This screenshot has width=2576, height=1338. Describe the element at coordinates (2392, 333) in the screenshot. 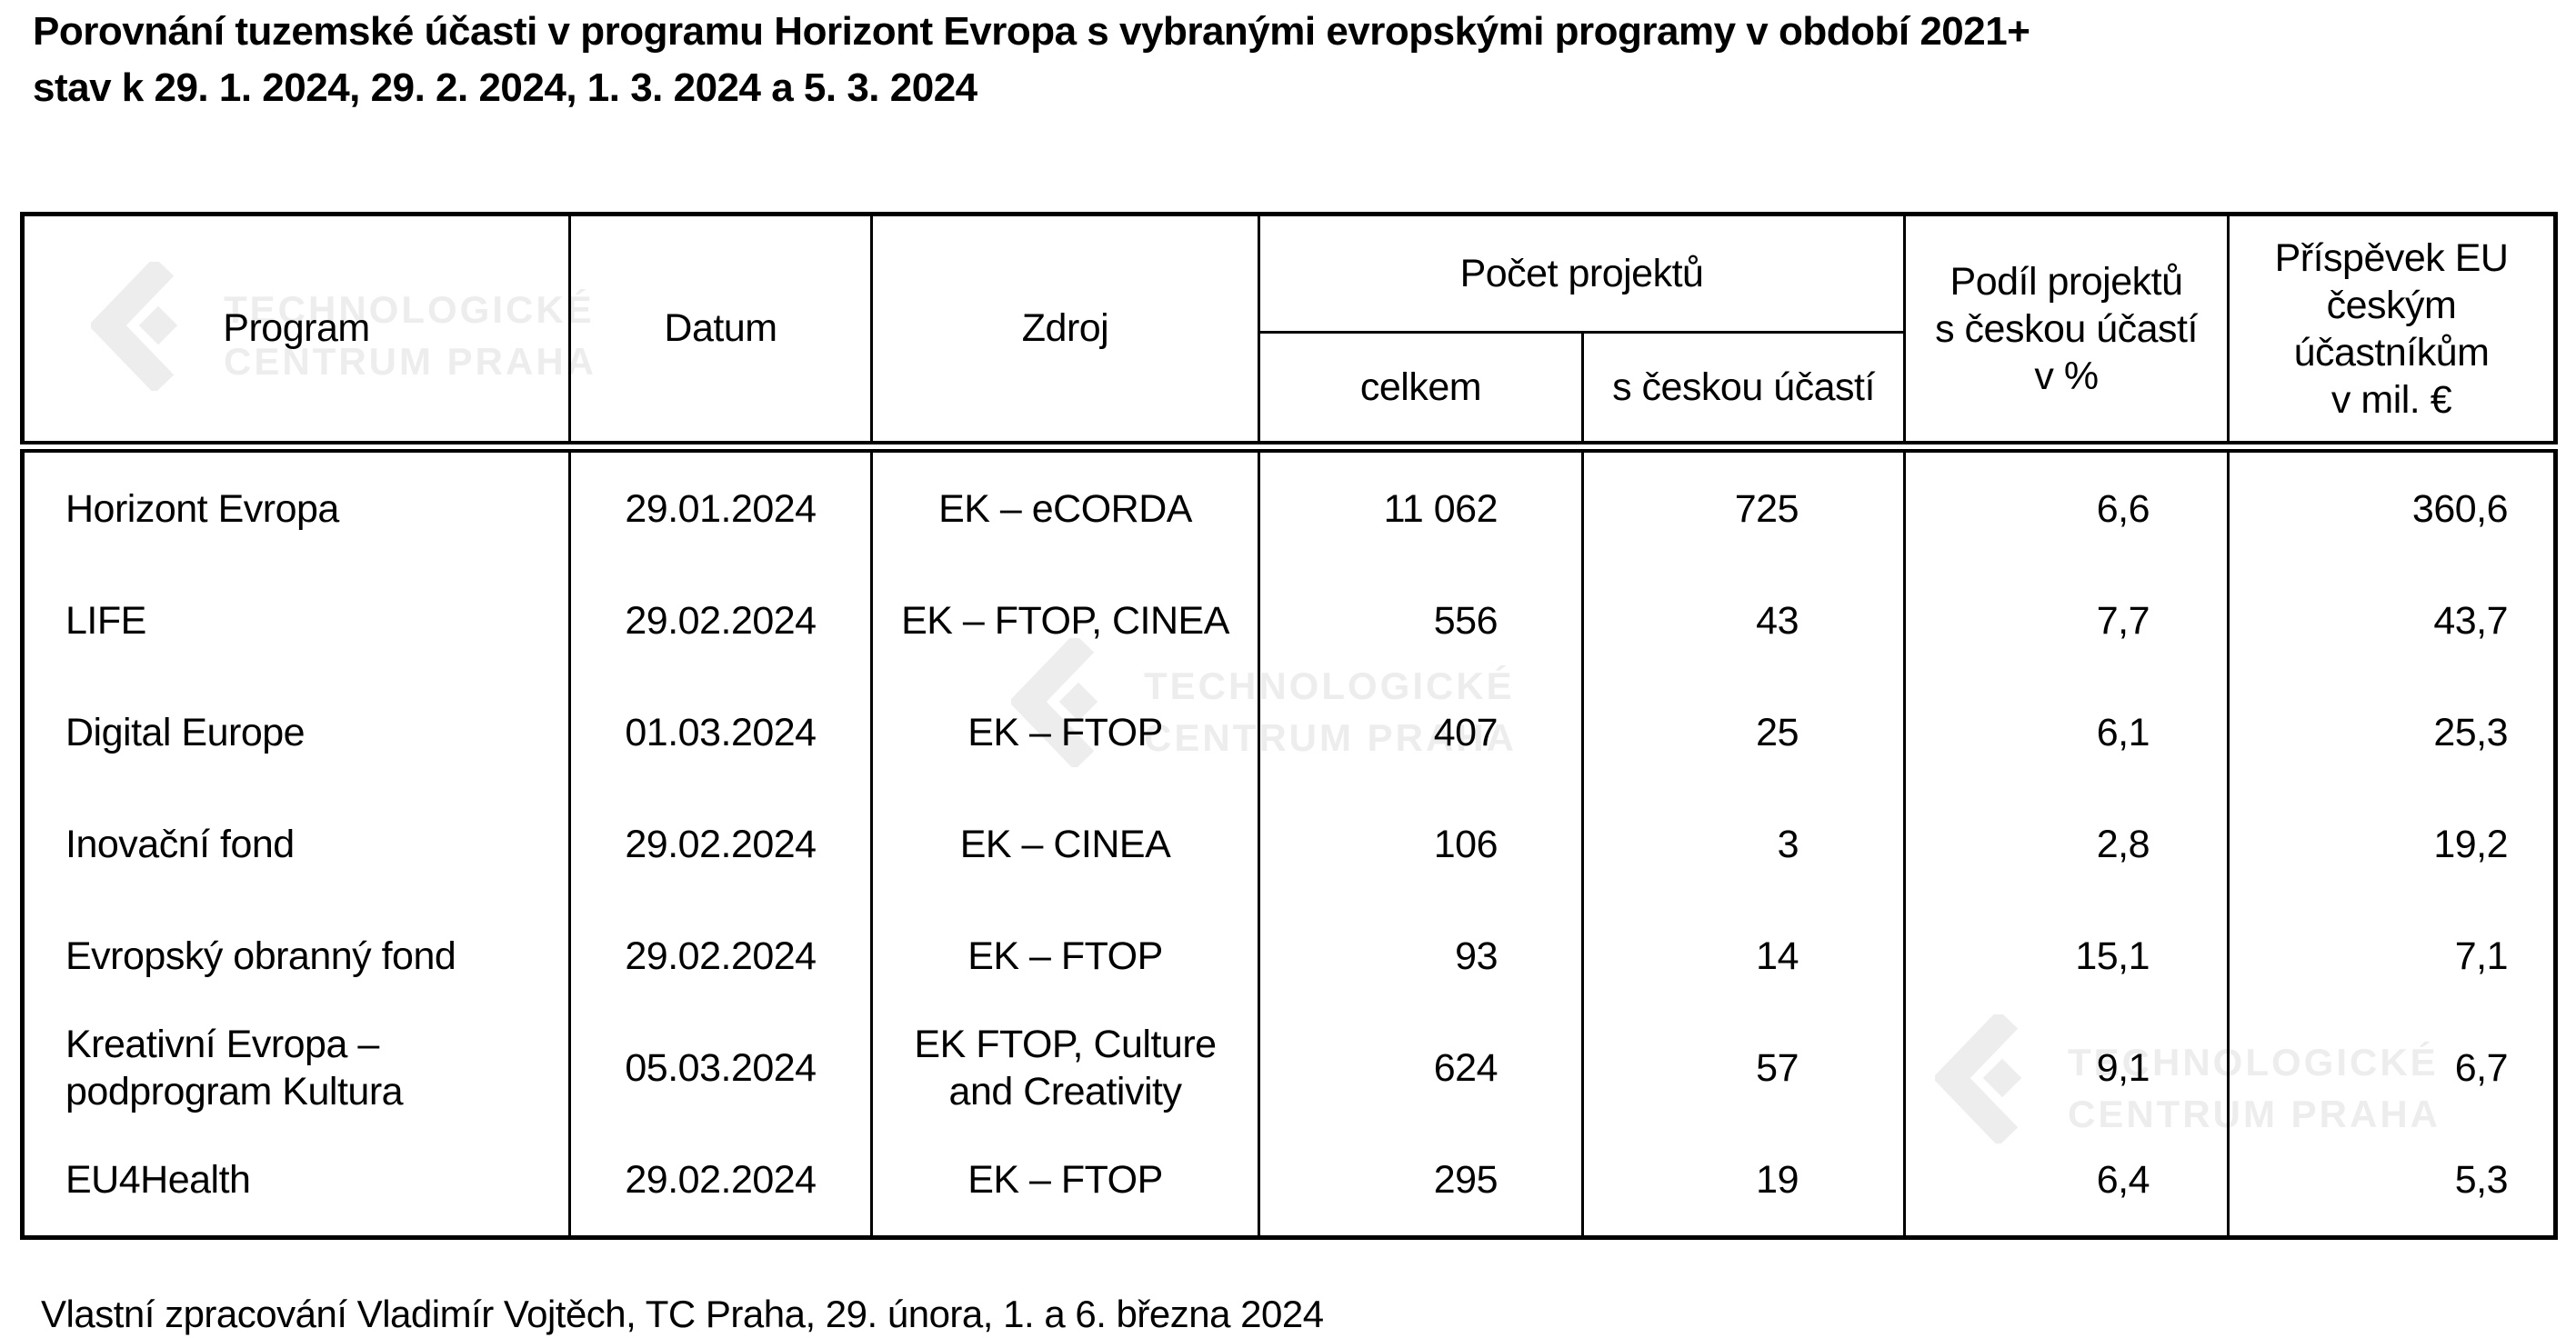

I see `col-header-prispevek: Příspěvek EU českým účastníkům v mil. €` at that location.